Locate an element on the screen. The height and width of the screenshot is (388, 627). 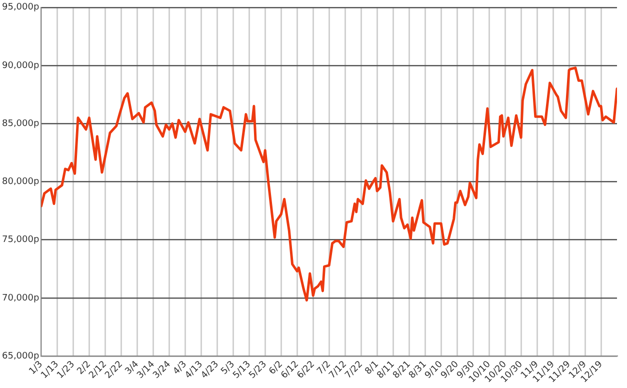
y-tick-label: 75,000p is located at coordinates (21, 240).